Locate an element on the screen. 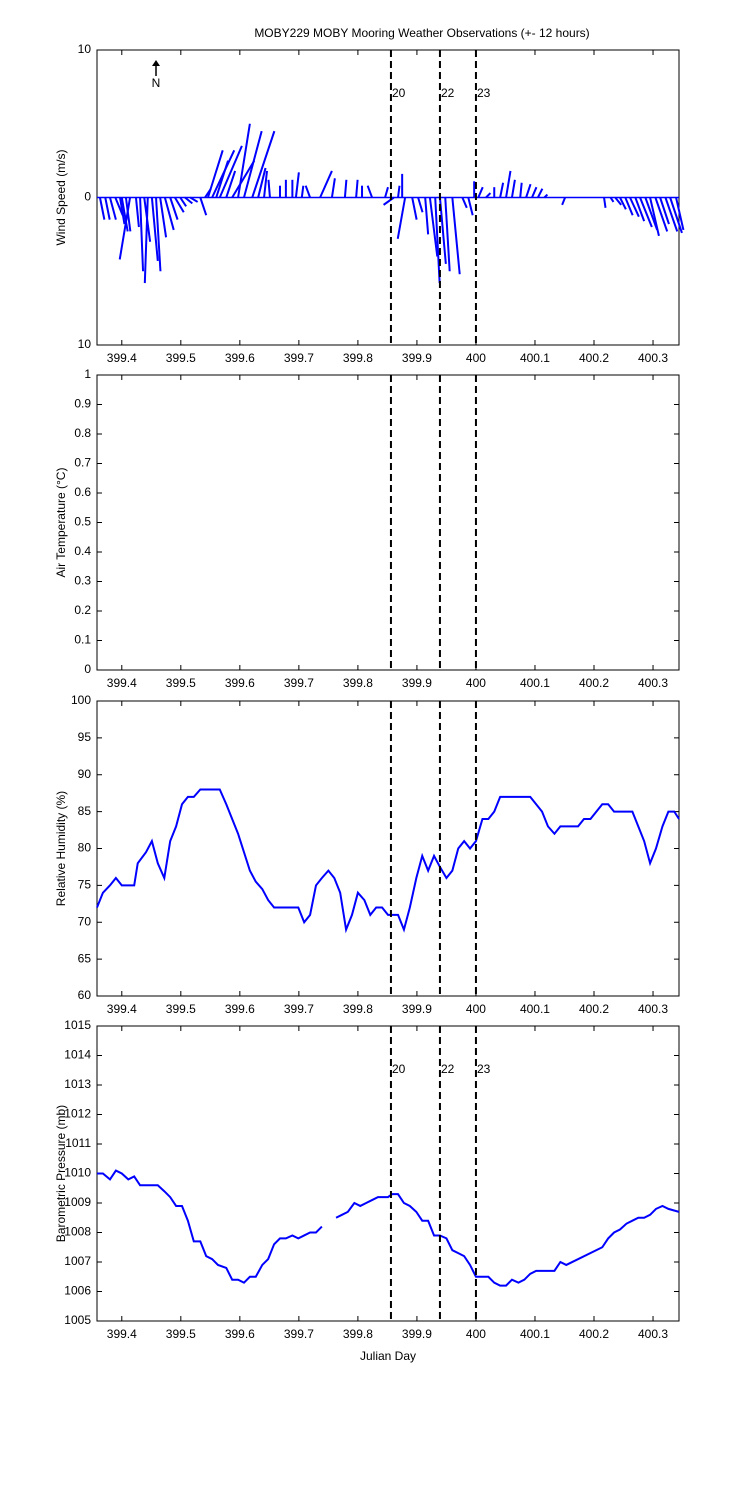 The height and width of the screenshot is (1500, 750). y-tick-label: 0.6 is located at coordinates (82, 492).